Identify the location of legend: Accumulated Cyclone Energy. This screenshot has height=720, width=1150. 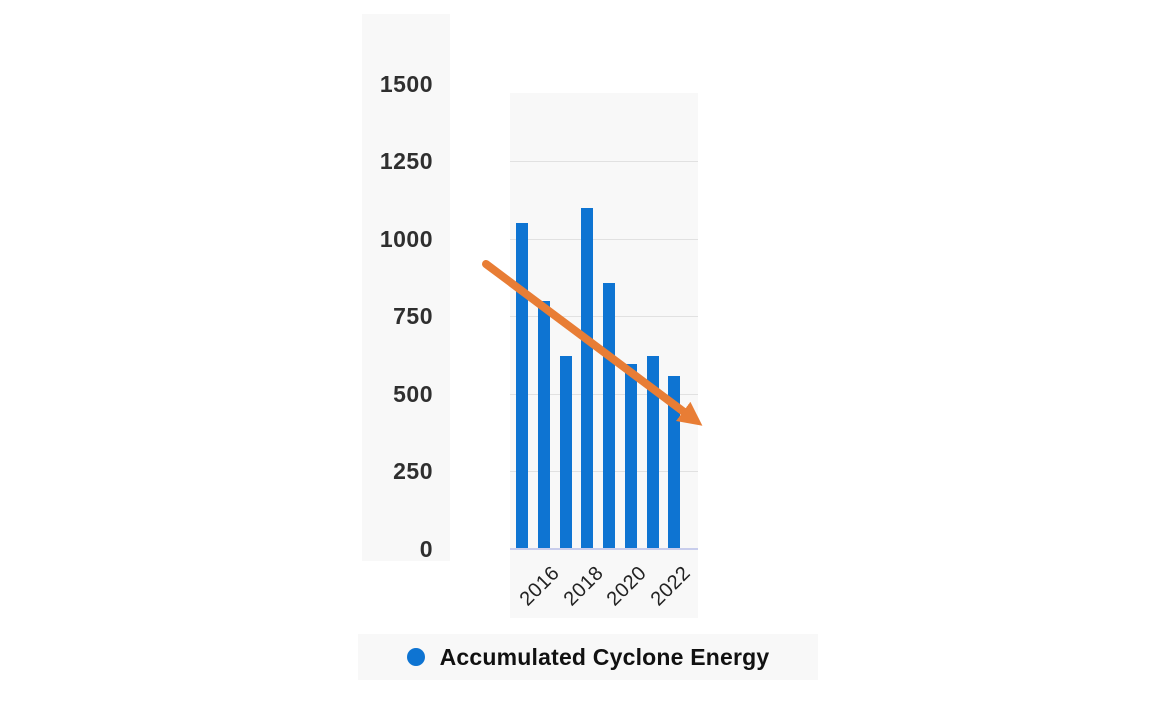
(588, 657).